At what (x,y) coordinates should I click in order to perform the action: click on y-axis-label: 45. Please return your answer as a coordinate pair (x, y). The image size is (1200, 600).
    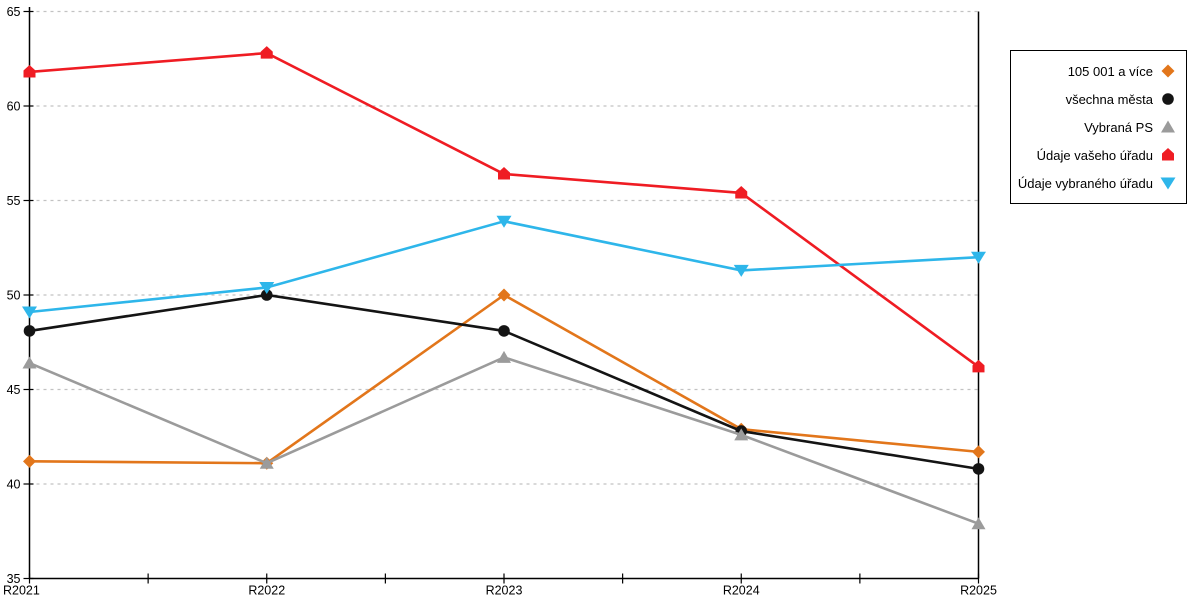
    Looking at the image, I should click on (14, 390).